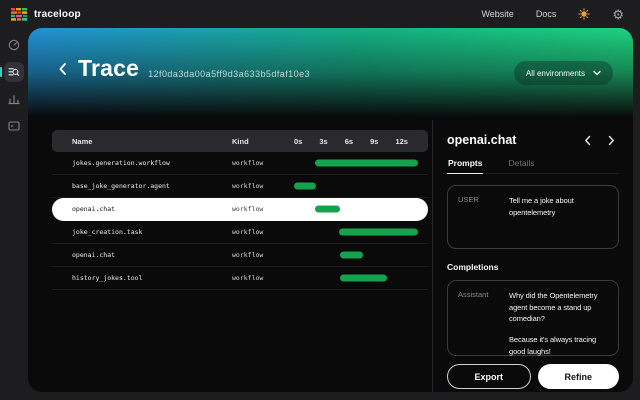 This screenshot has width=640, height=400. I want to click on refine-button: Refine, so click(578, 376).